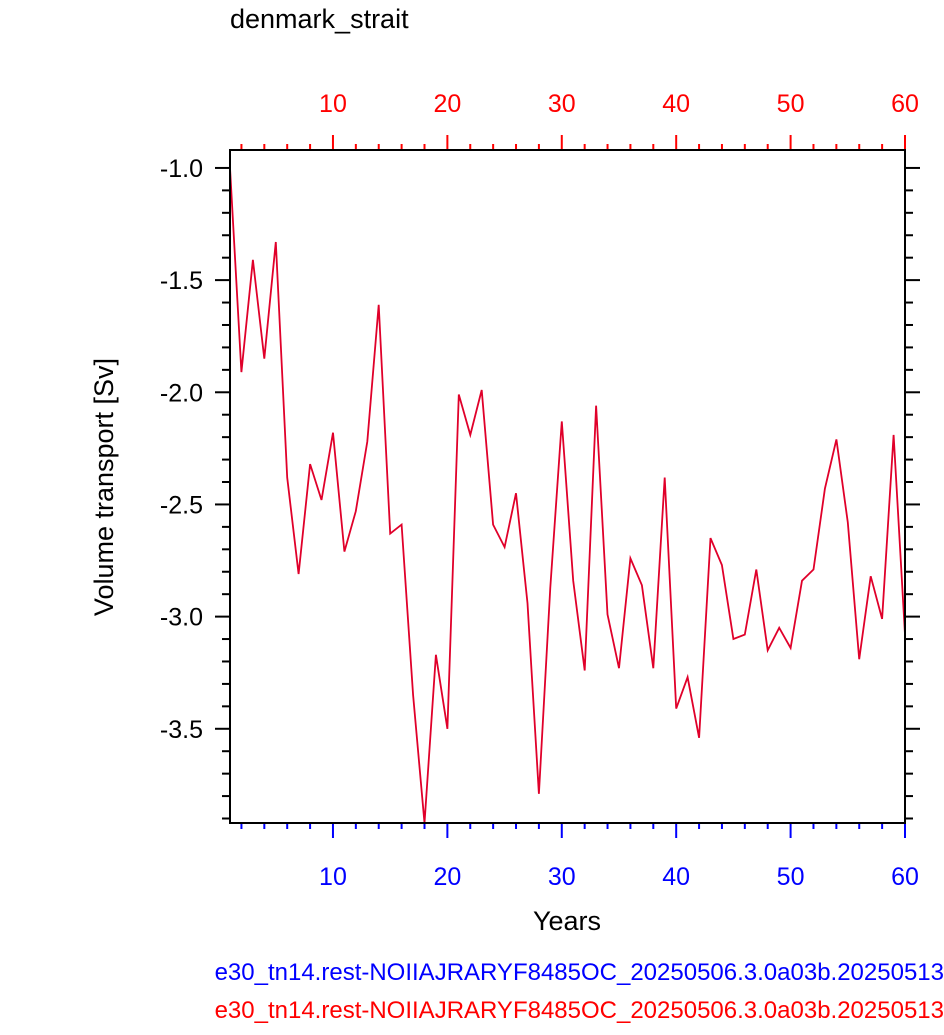 This screenshot has width=944, height=1035. I want to click on y-axis-label: Volume transport [Sv], so click(104, 487).